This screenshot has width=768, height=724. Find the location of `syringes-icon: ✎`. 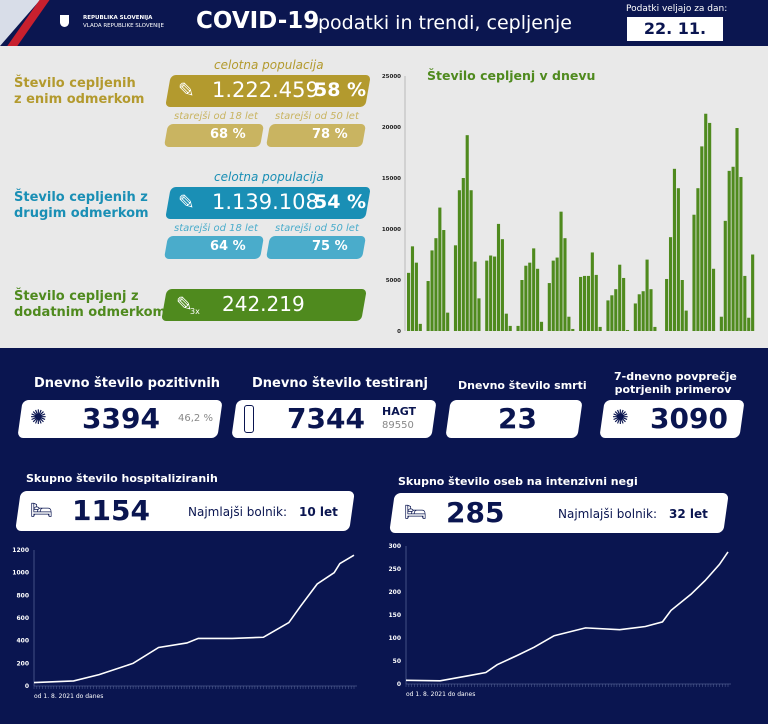

syringes-icon: ✎ is located at coordinates (186, 202).